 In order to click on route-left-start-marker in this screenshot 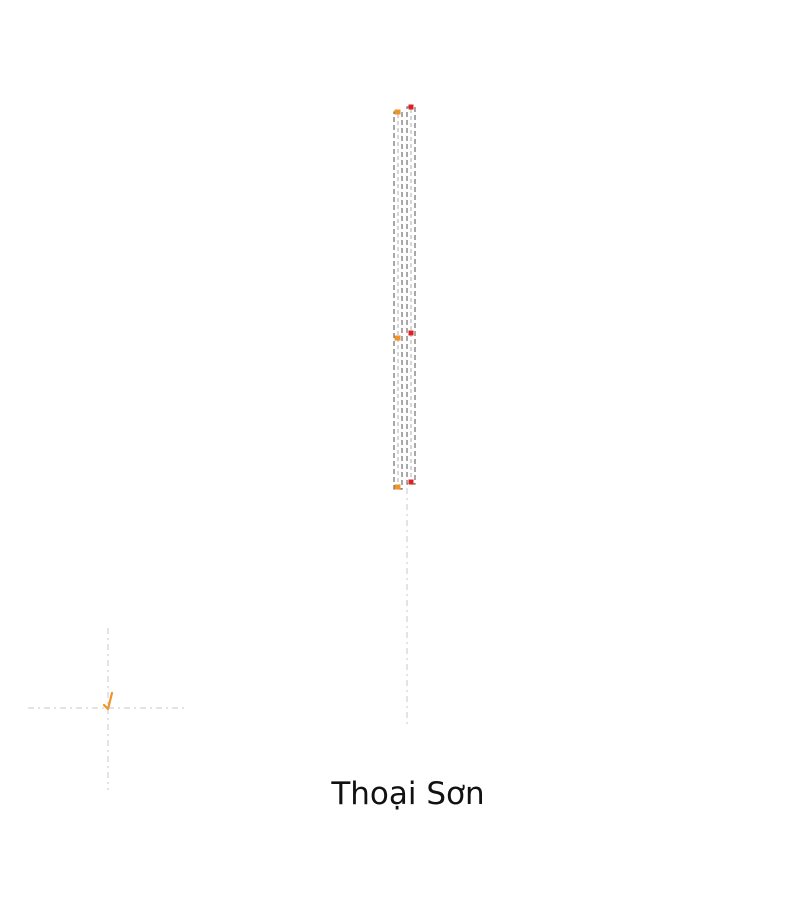, I will do `click(397, 112)`.